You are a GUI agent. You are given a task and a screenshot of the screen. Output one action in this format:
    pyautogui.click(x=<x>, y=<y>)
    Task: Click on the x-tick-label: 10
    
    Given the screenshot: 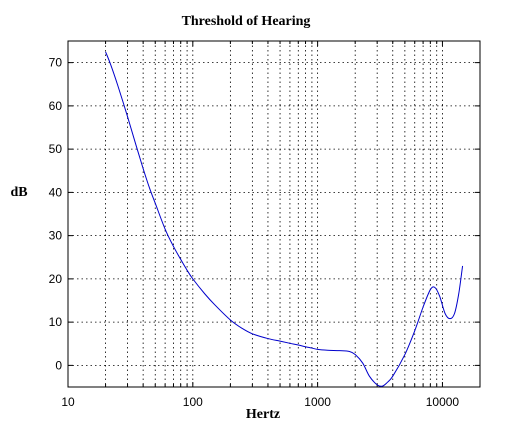 What is the action you would take?
    pyautogui.click(x=68, y=402)
    